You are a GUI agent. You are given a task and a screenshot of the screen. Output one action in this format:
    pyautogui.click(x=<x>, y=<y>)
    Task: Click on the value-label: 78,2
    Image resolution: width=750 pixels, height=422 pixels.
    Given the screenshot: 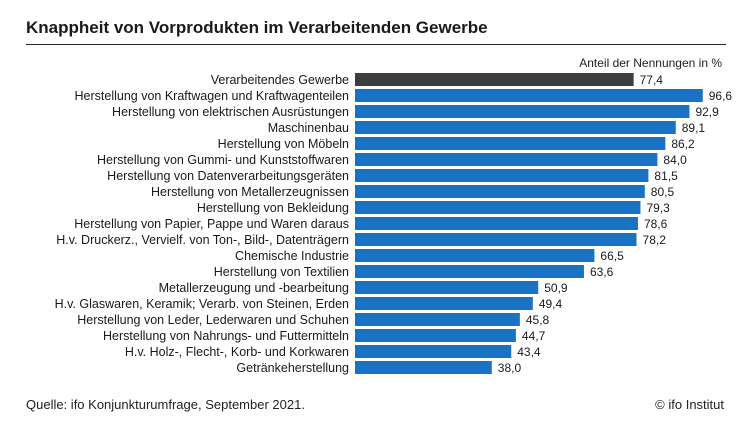 What is the action you would take?
    pyautogui.click(x=655, y=240)
    